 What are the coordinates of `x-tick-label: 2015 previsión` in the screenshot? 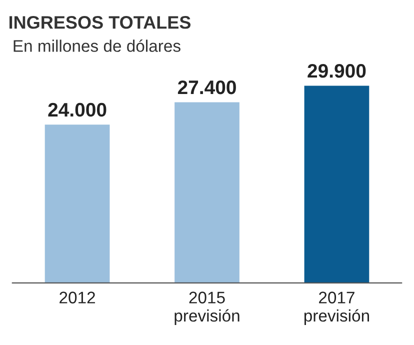 It's located at (207, 308).